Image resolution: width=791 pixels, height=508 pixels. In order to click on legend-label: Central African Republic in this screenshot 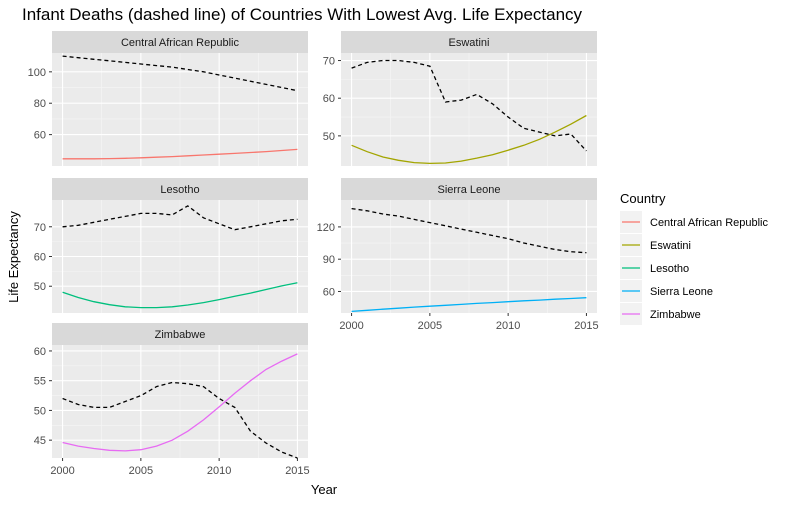, I will do `click(709, 223)`.